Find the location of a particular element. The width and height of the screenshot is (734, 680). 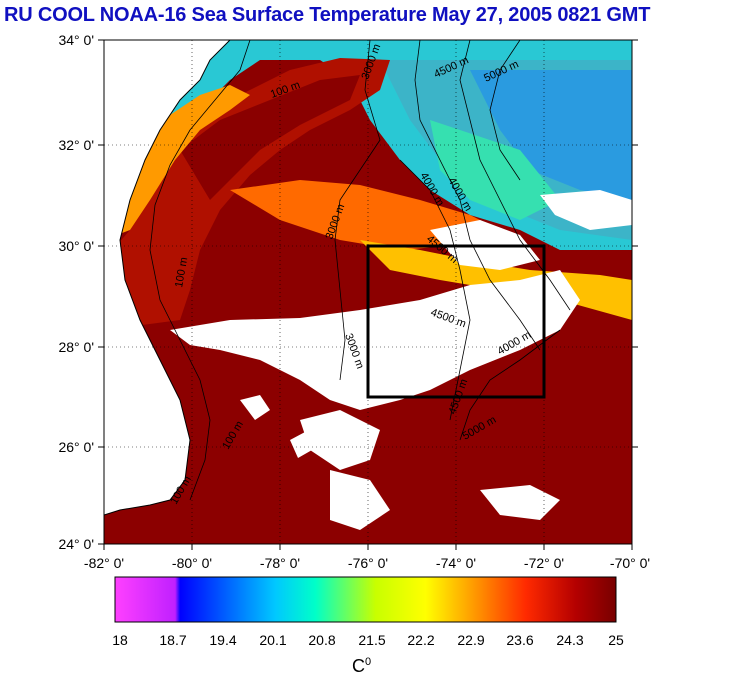

unit-base: C is located at coordinates (358, 666).